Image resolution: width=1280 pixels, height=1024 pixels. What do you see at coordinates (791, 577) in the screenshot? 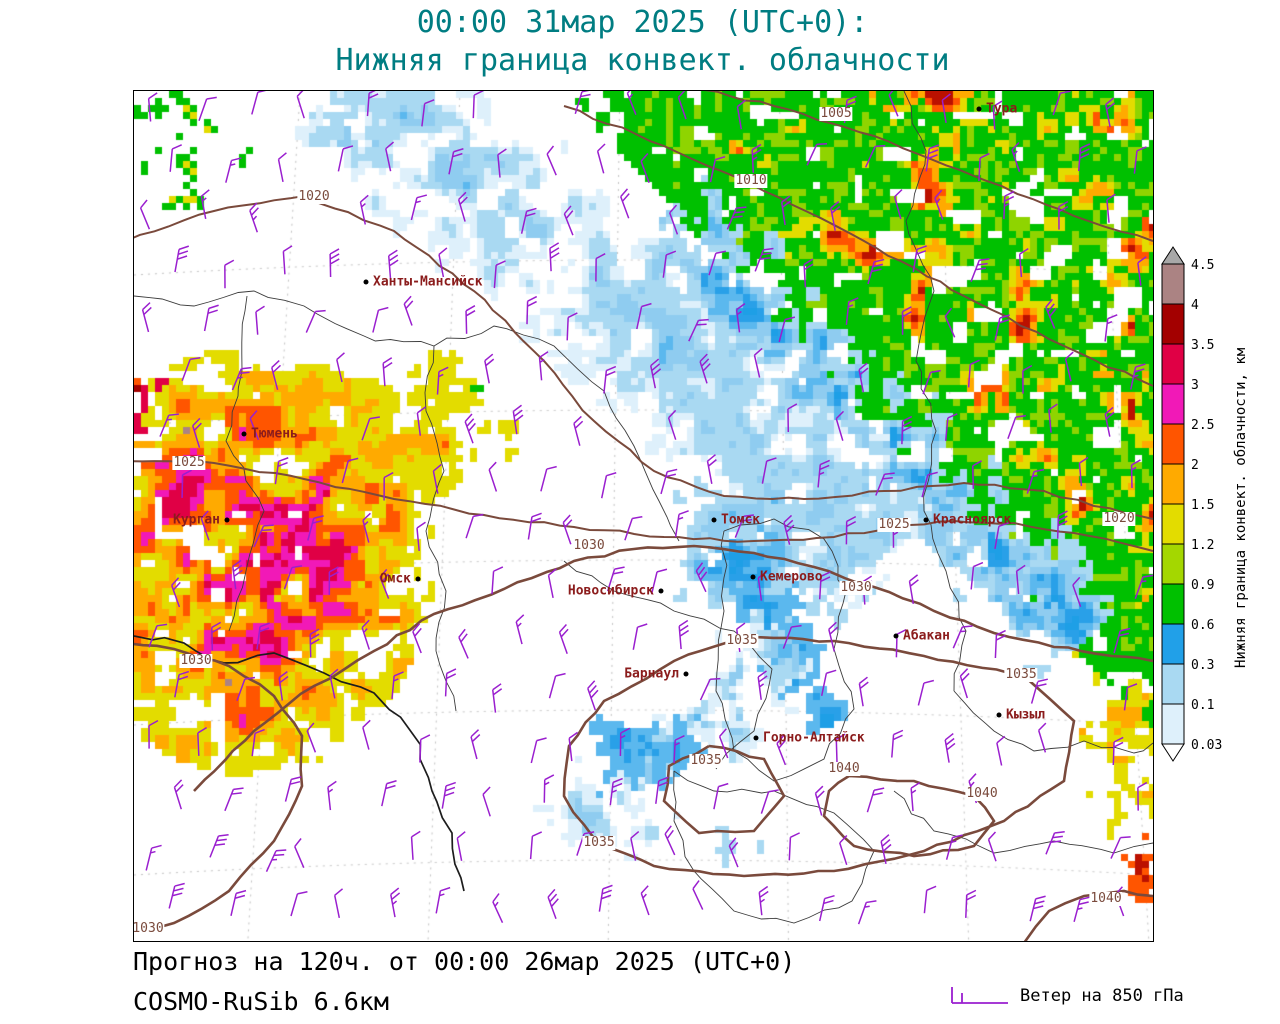
I see `city-label: Кемерово` at bounding box center [791, 577].